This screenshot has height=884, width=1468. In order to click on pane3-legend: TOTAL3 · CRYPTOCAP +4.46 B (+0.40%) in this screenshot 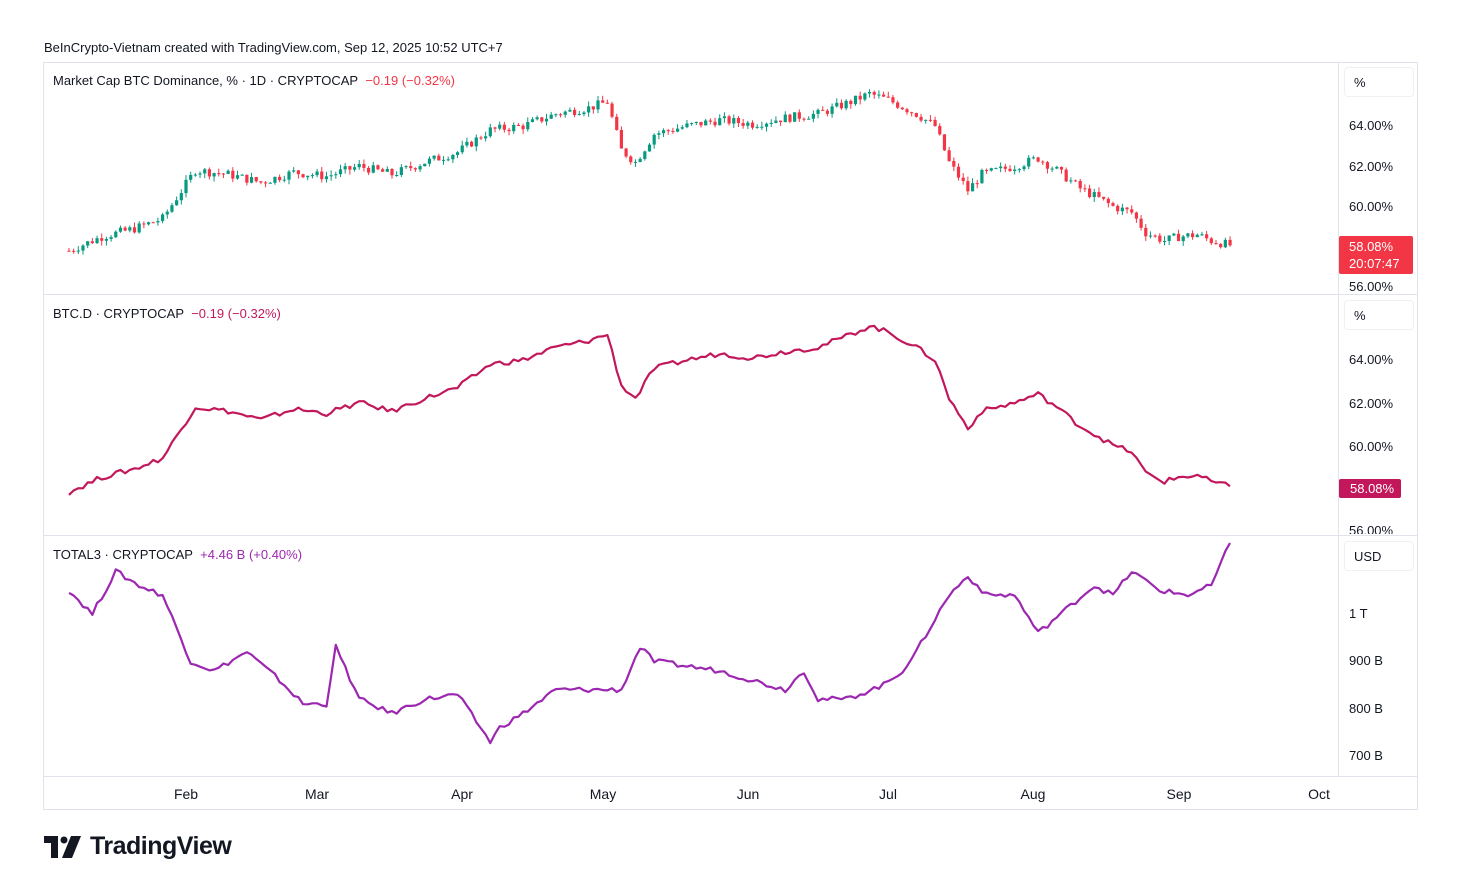, I will do `click(177, 554)`.